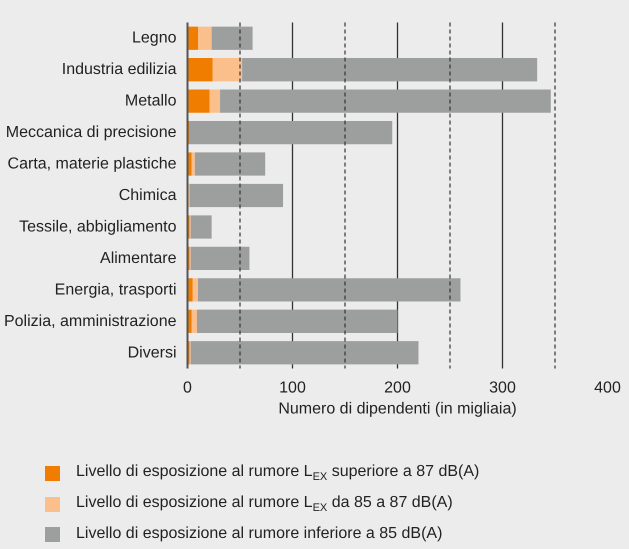 The height and width of the screenshot is (549, 629). I want to click on x-tick-label: 400, so click(607, 388).